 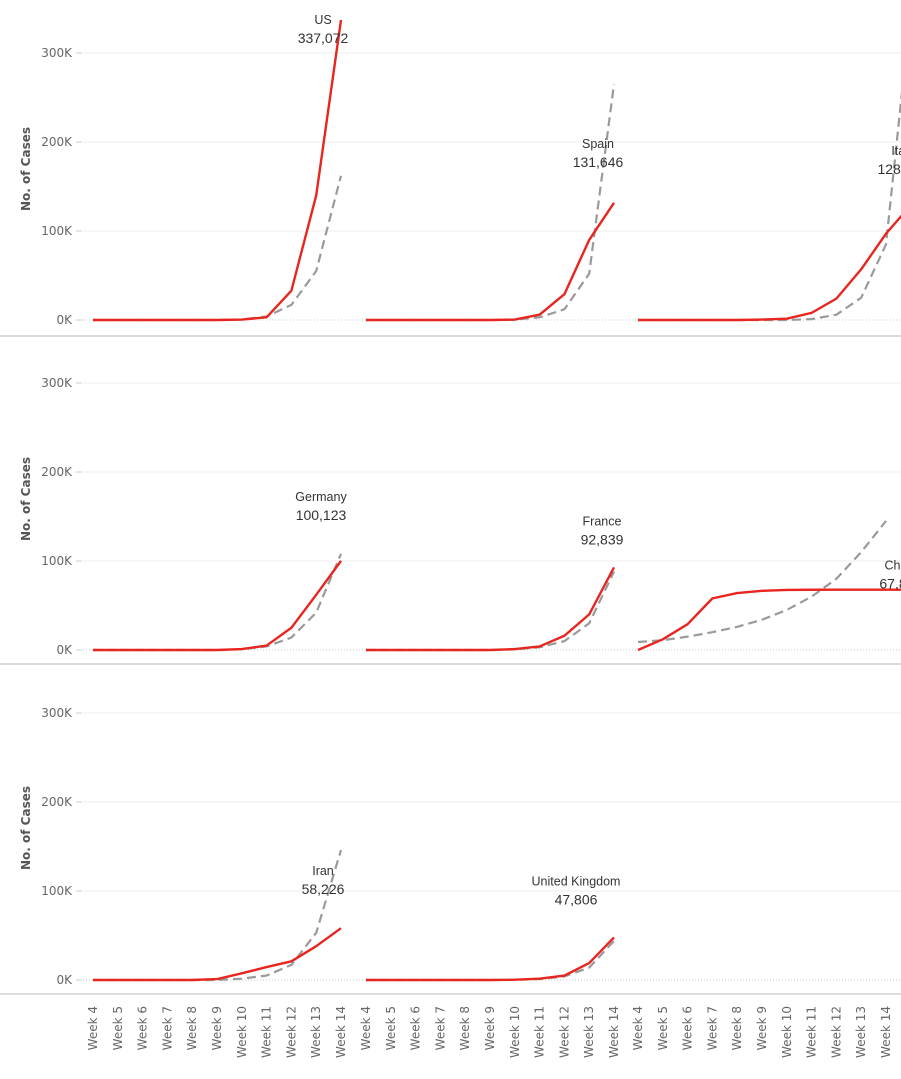 What do you see at coordinates (602, 521) in the screenshot?
I see `country-label: France` at bounding box center [602, 521].